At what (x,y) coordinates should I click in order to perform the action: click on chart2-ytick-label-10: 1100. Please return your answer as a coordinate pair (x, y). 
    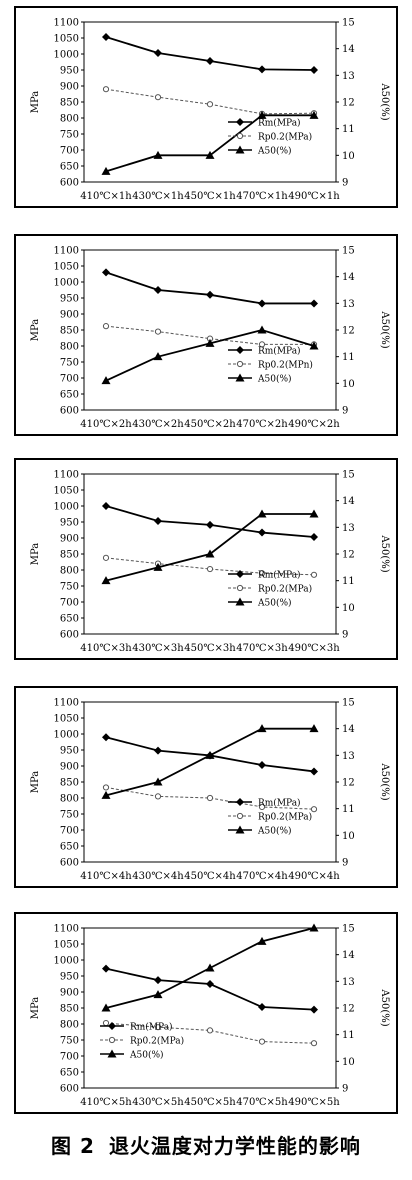
    Looking at the image, I should click on (66, 251).